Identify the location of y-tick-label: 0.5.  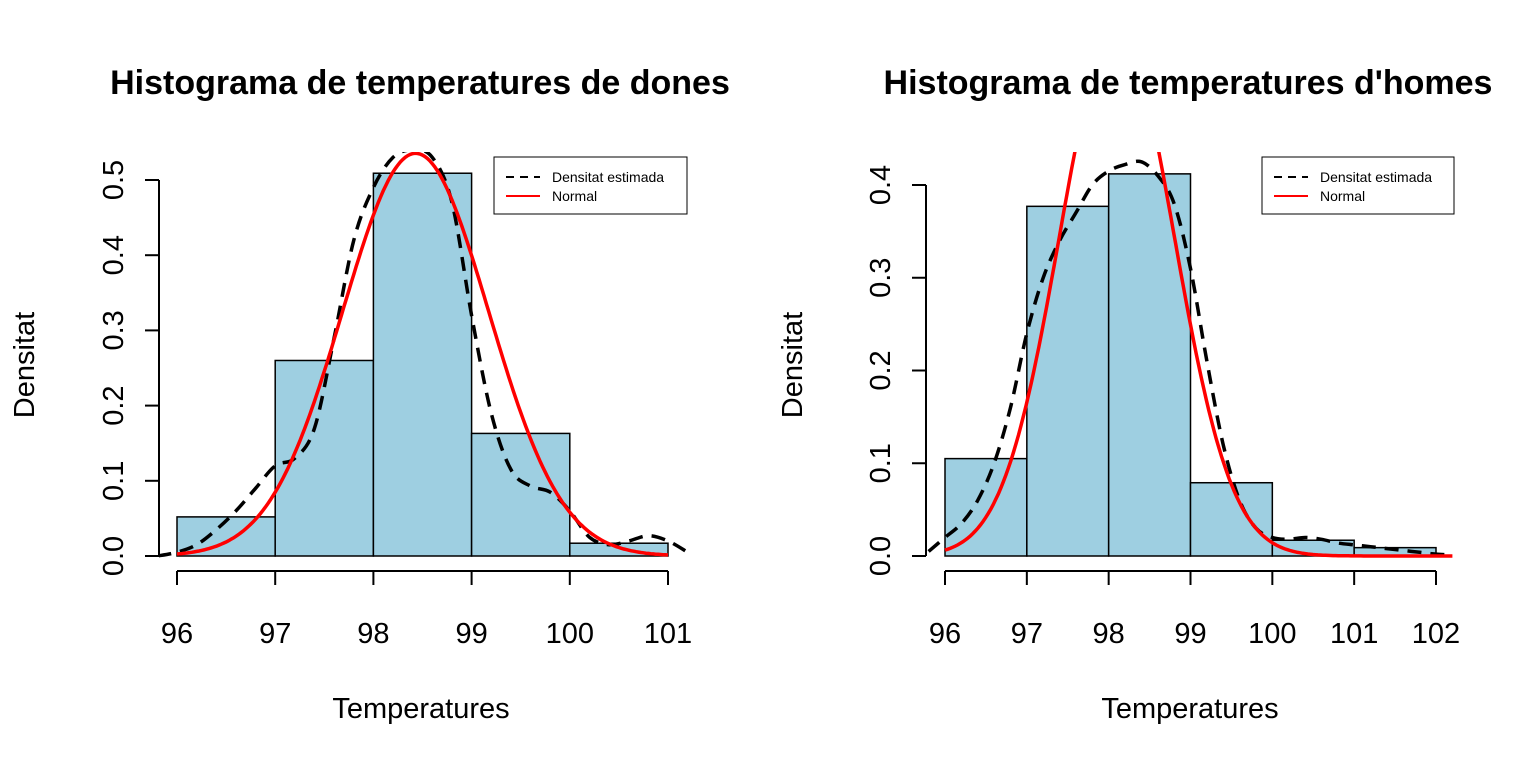
(114, 180).